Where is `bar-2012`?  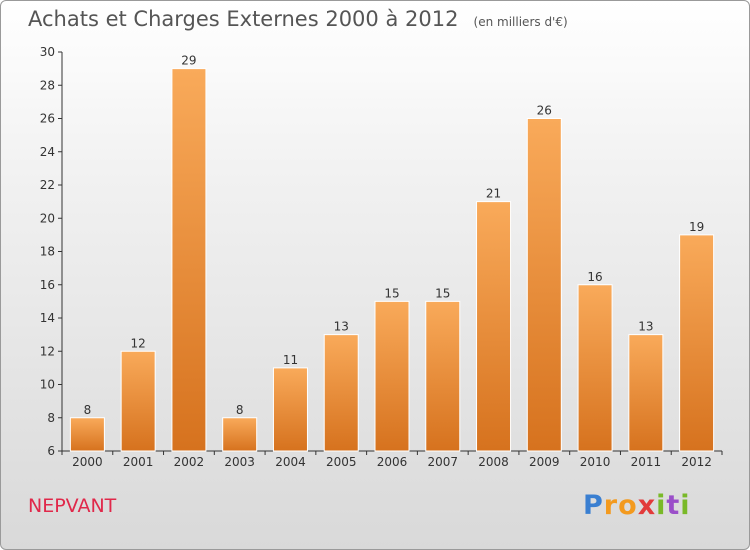 bar-2012 is located at coordinates (697, 343).